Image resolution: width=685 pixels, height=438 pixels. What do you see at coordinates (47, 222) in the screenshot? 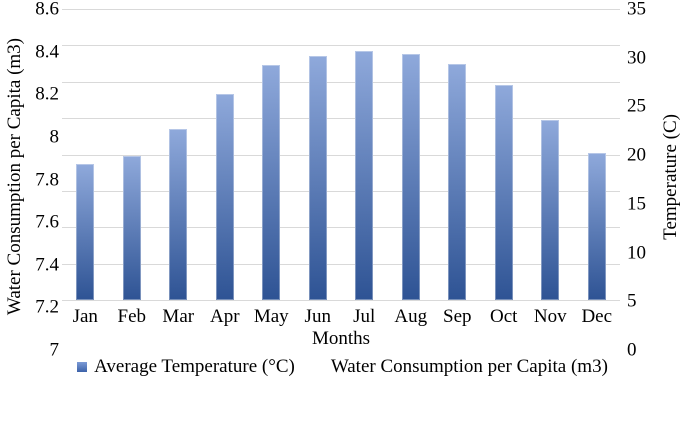
I see `left-axis-tick-7.6: 7.6` at bounding box center [47, 222].